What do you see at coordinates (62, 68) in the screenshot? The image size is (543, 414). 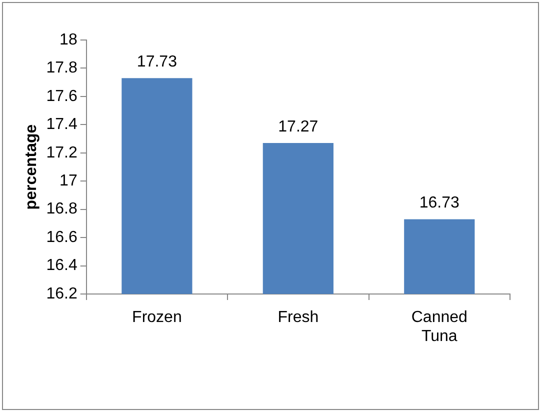 I see `y-tick-label: 17.8` at bounding box center [62, 68].